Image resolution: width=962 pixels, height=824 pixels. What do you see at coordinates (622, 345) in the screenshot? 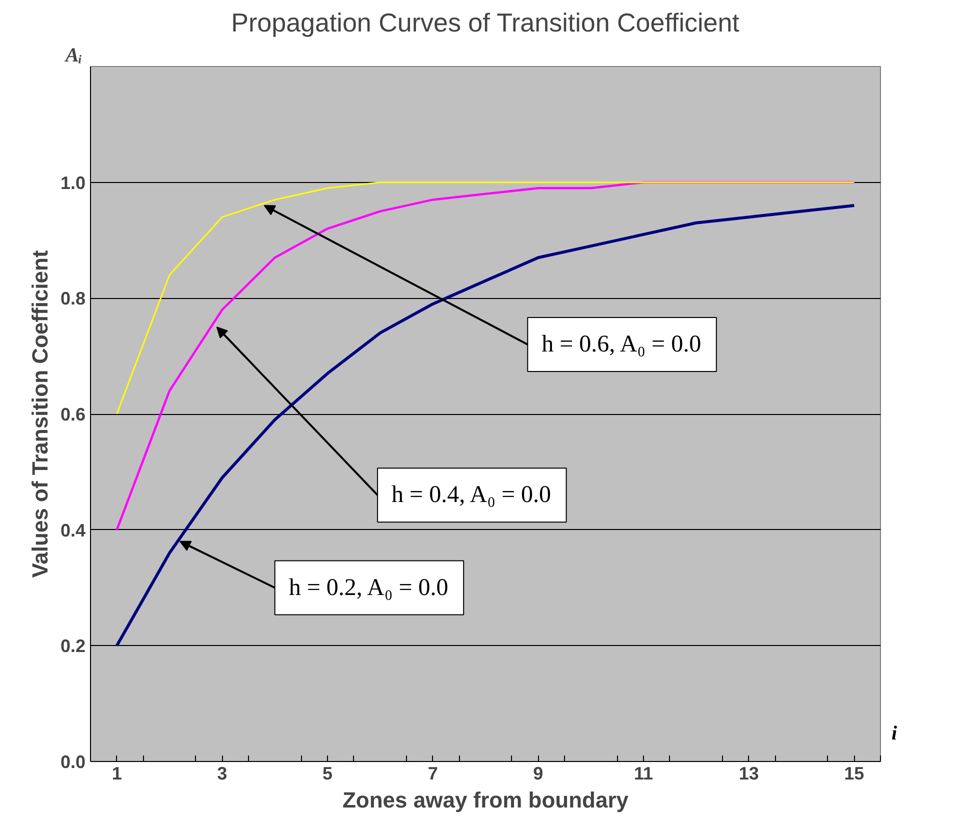
I see `annotation: h = 0.6, A₀ = 0.0` at bounding box center [622, 345].